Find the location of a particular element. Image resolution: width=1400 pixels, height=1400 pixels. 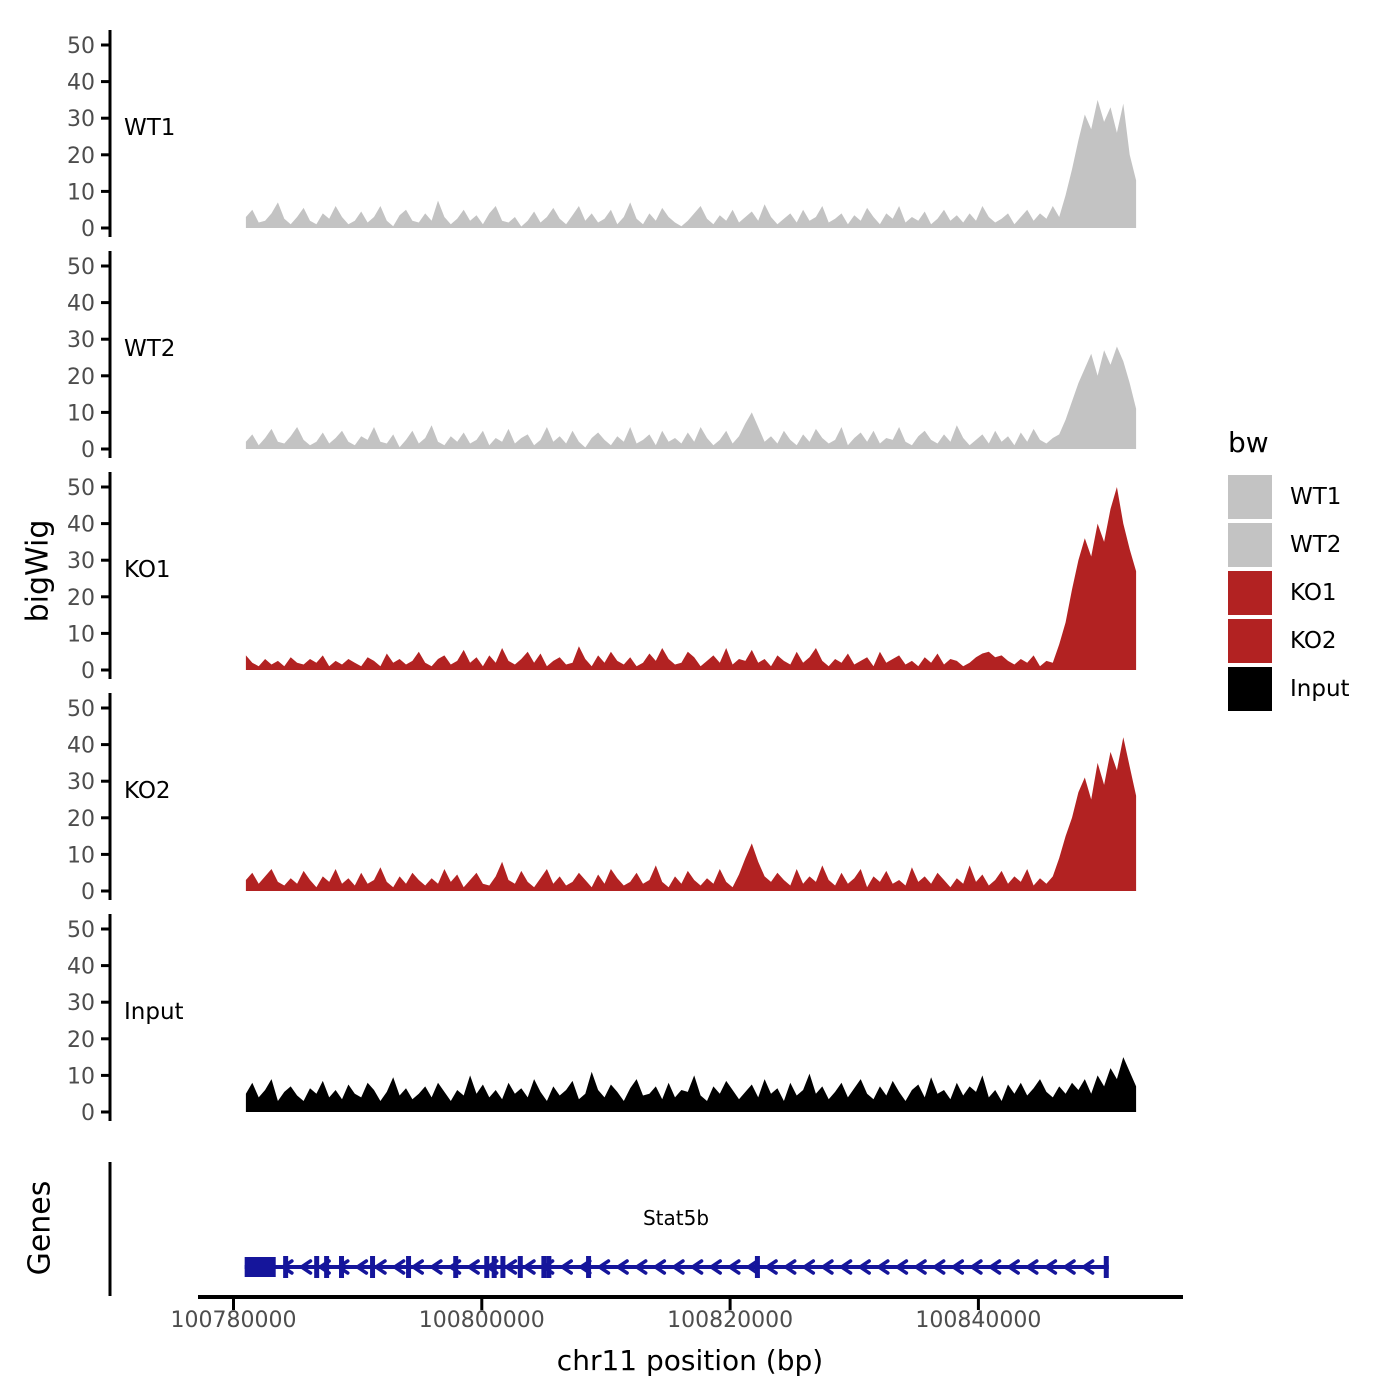

track-label-wt1: WT1 is located at coordinates (150, 128).